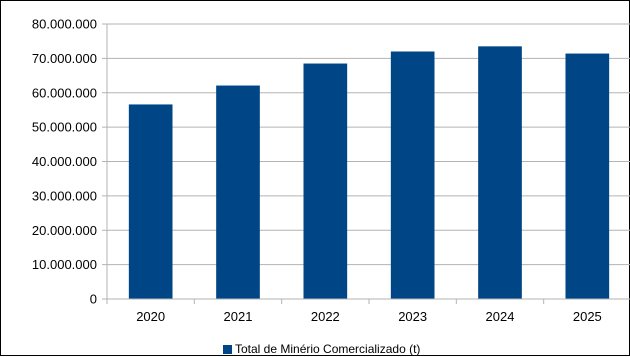 The height and width of the screenshot is (357, 630). I want to click on bar-2020, so click(150, 201).